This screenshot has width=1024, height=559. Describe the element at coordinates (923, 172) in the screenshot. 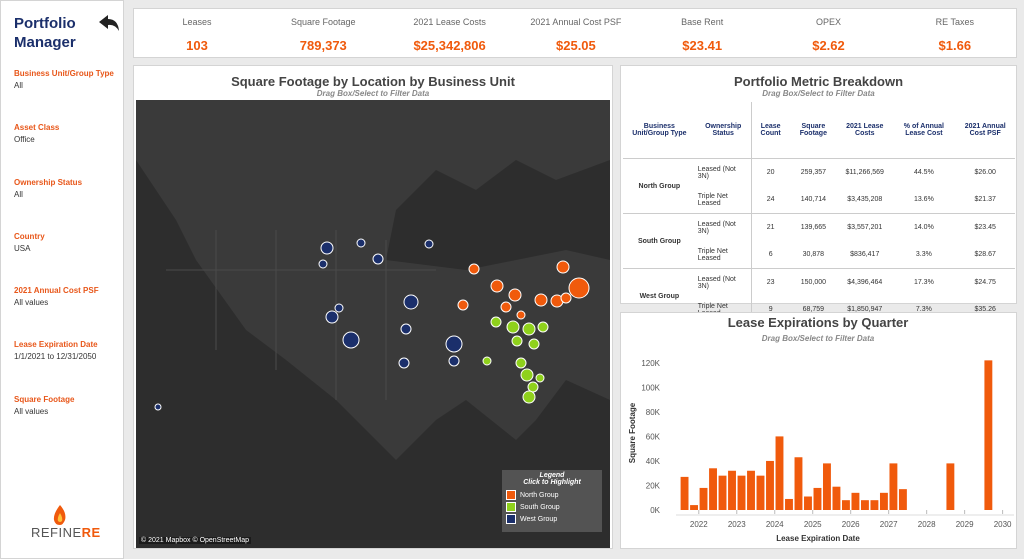

I see `table-cell: 44.5%` at that location.